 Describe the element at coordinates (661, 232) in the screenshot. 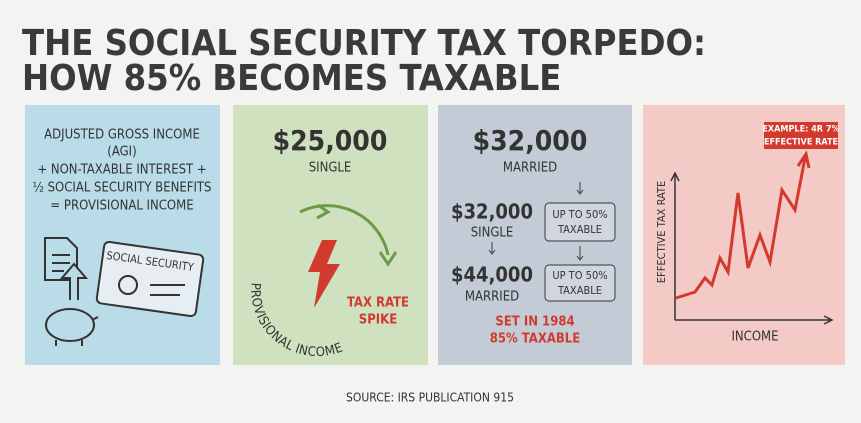

I see `y-axis-label: EFFECTIVE TAX RATE` at that location.